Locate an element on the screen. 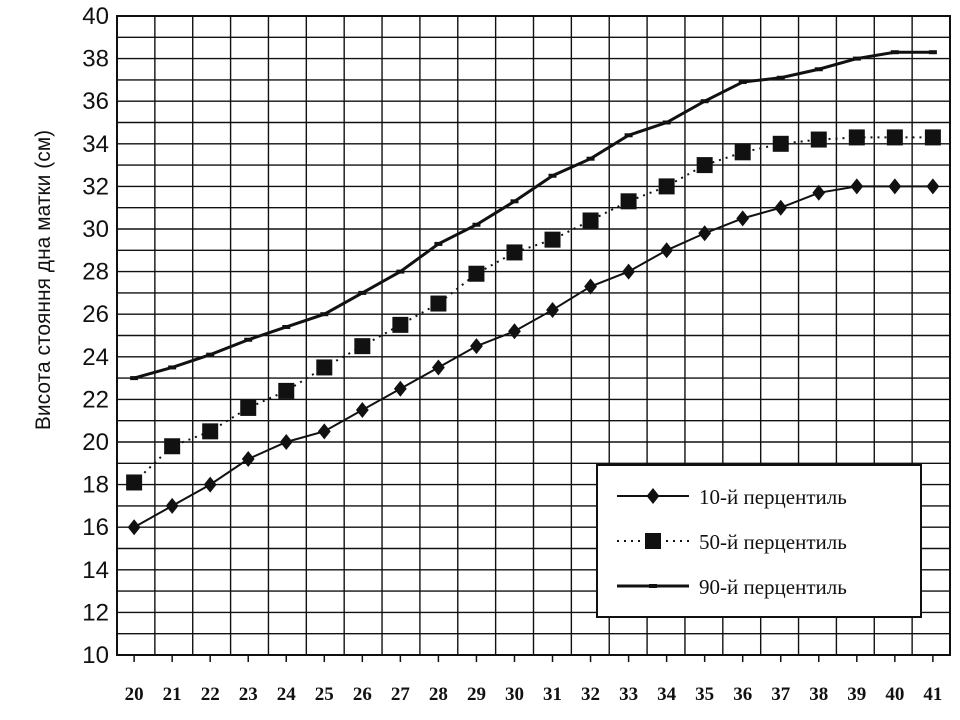 This screenshot has width=960, height=720. y-tick-label: 38 is located at coordinates (95, 59).